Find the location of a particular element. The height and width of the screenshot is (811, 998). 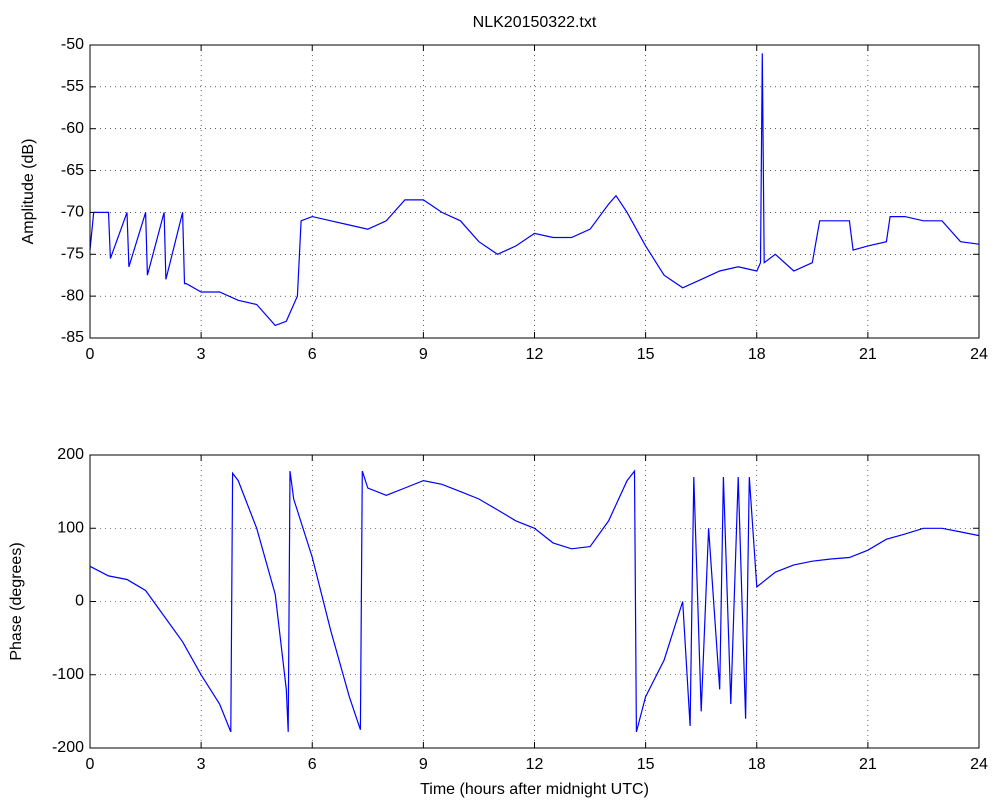

y-tick-label: 200 is located at coordinates (70, 454).